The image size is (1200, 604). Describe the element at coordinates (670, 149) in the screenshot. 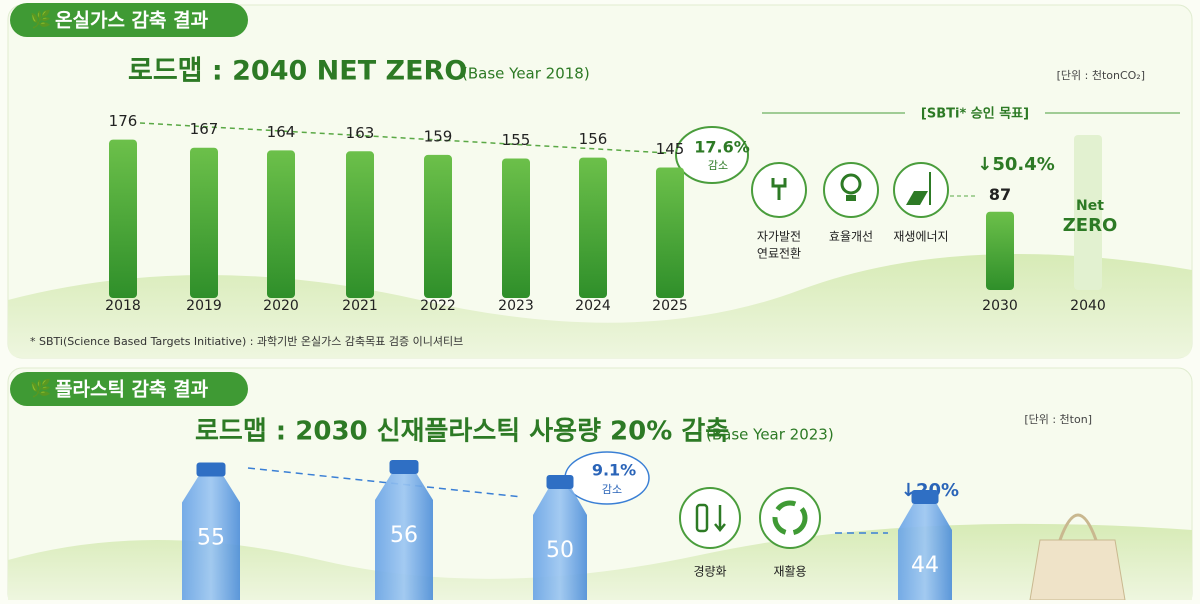

I see `value-label: 145` at that location.